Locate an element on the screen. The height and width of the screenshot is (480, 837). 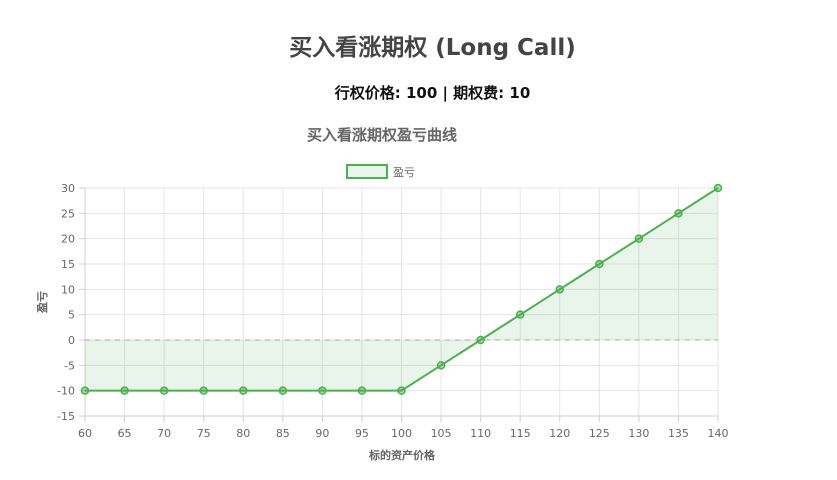
x-tick-label: 60 is located at coordinates (85, 433).